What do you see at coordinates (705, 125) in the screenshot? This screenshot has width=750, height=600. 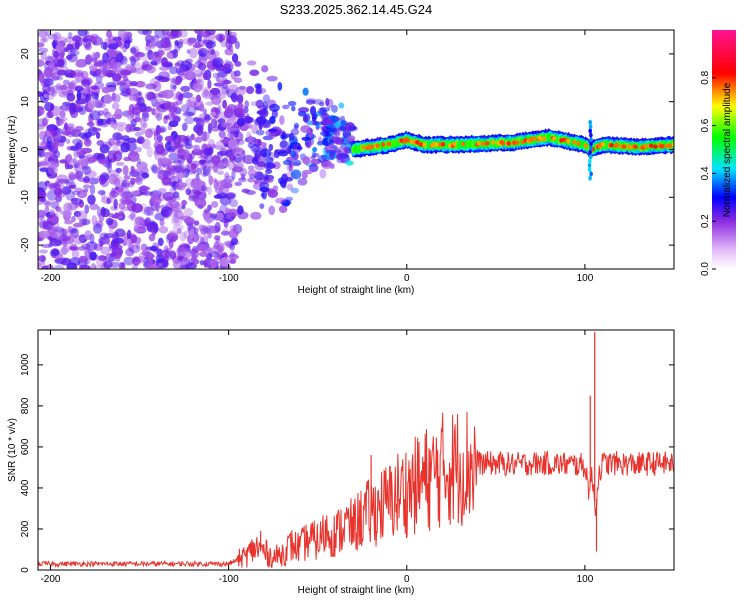 I see `colorbar-tick-label: 0.6` at bounding box center [705, 125].